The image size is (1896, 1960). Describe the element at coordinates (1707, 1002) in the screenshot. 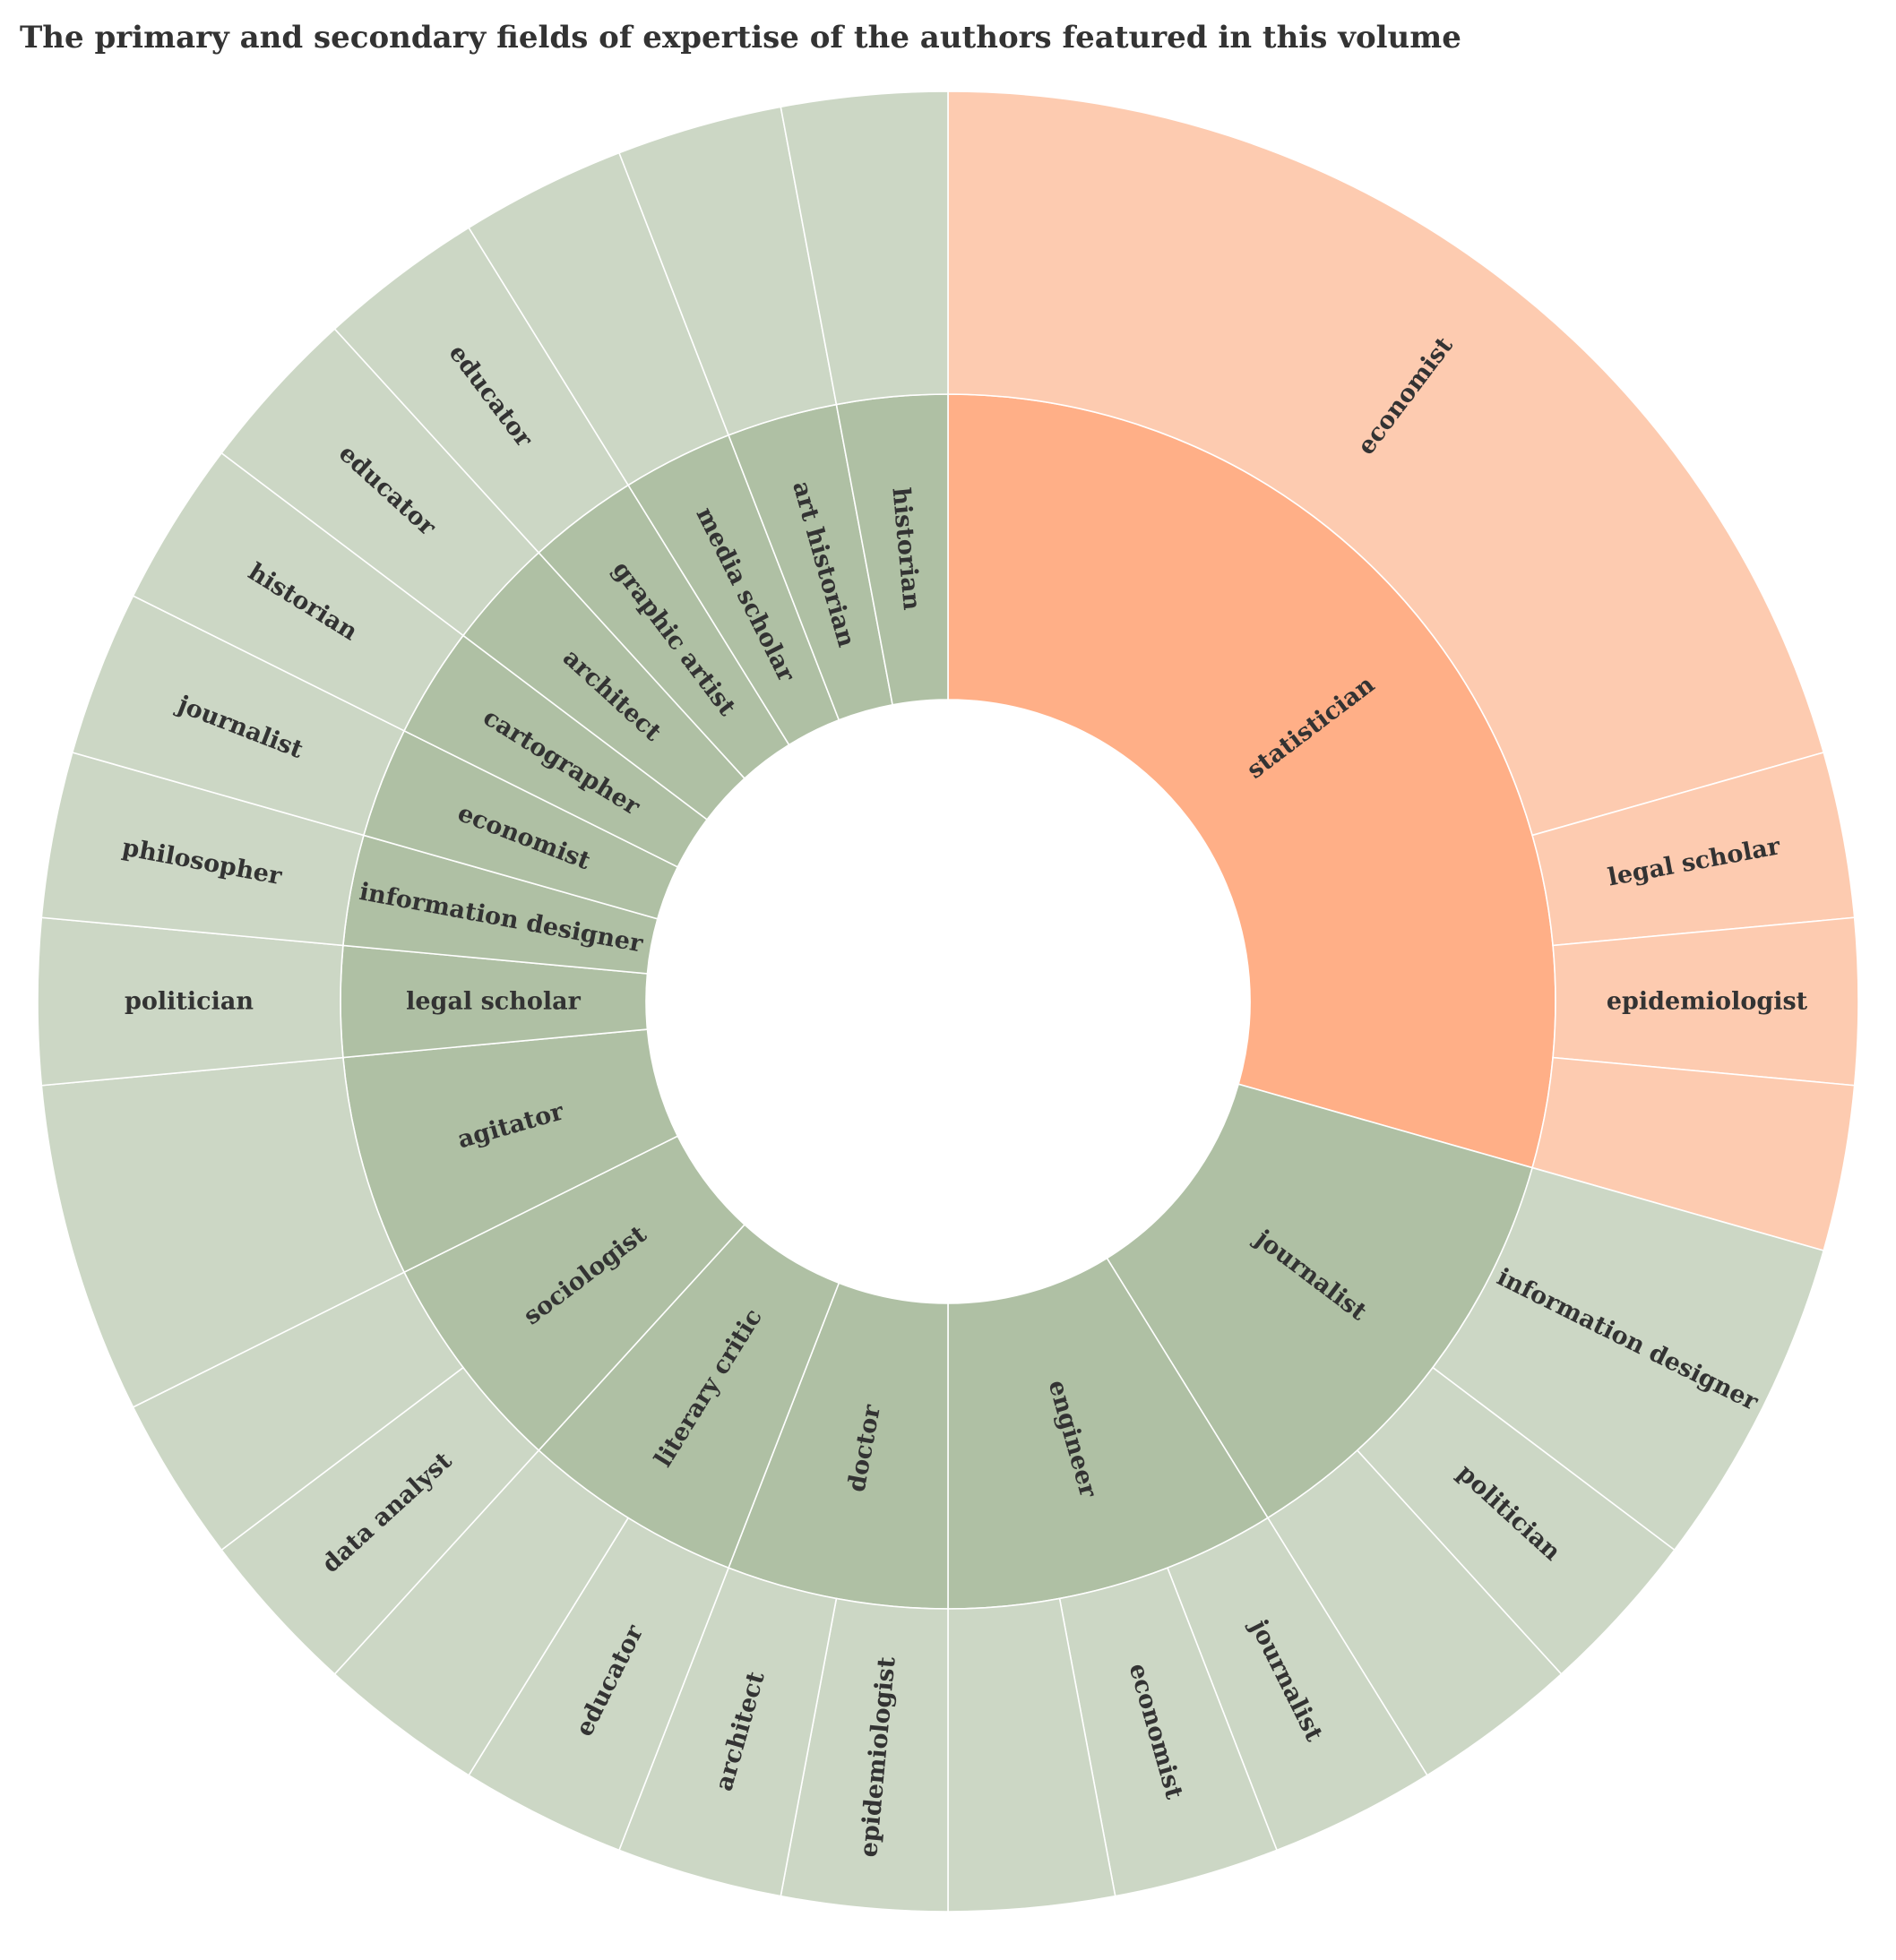

I see `outer-segment-label: epidemiologist` at that location.